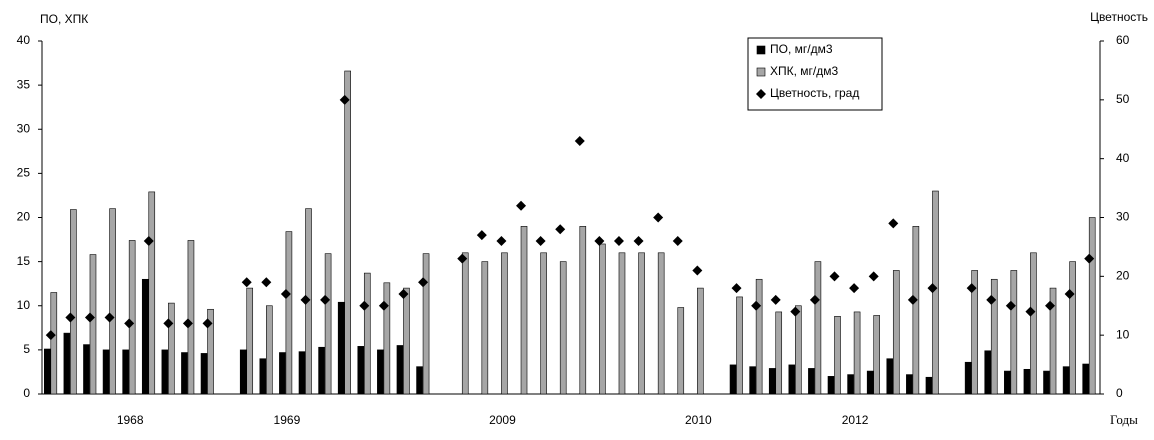 This screenshot has height=440, width=1154. I want to click on y-tick-label: 30, so click(24, 128).